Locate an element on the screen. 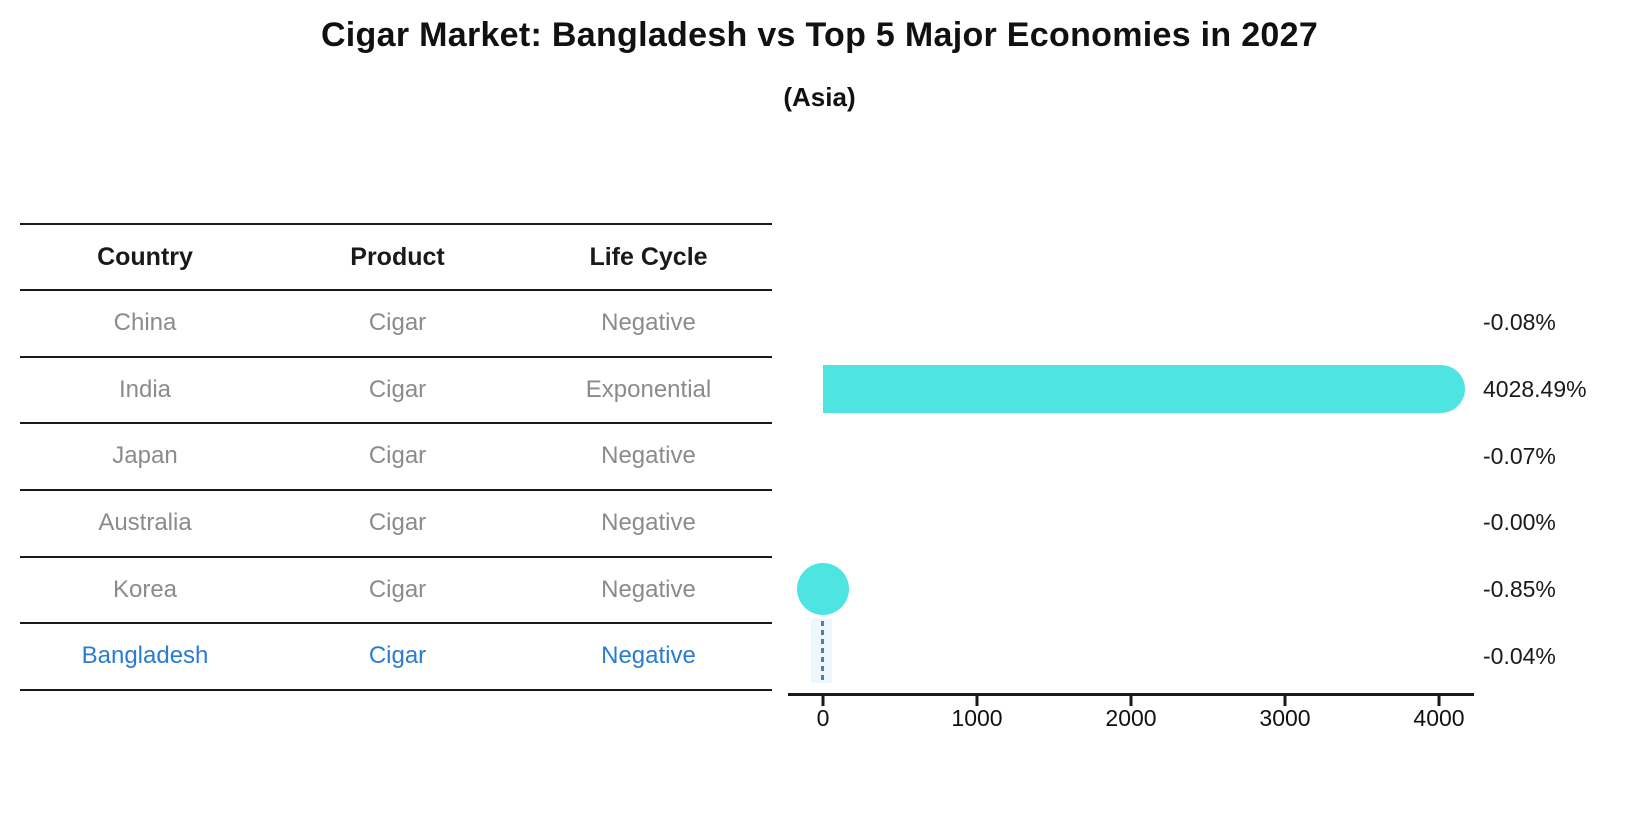 The height and width of the screenshot is (823, 1639). cell-country: Bangladesh is located at coordinates (145, 655).